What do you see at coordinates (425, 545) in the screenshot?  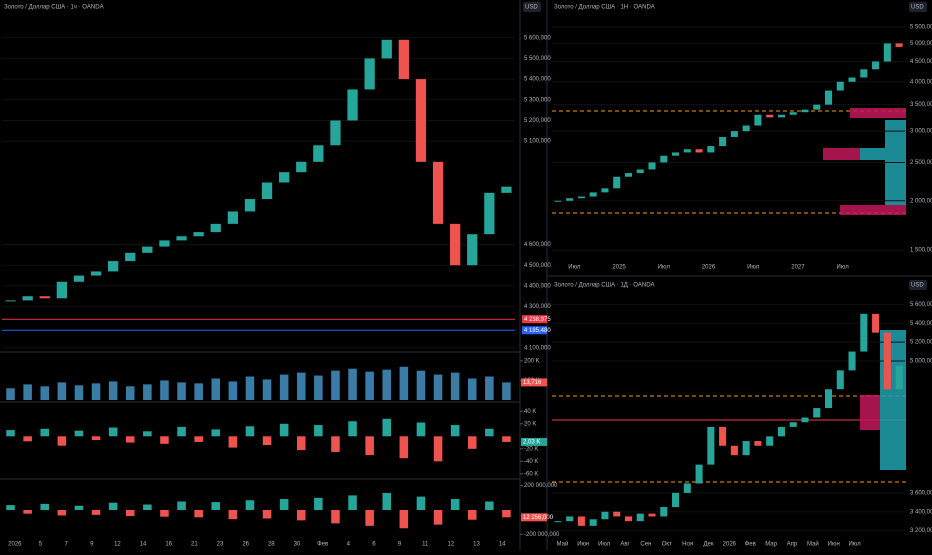 I see `x-tick-label: 11` at bounding box center [425, 545].